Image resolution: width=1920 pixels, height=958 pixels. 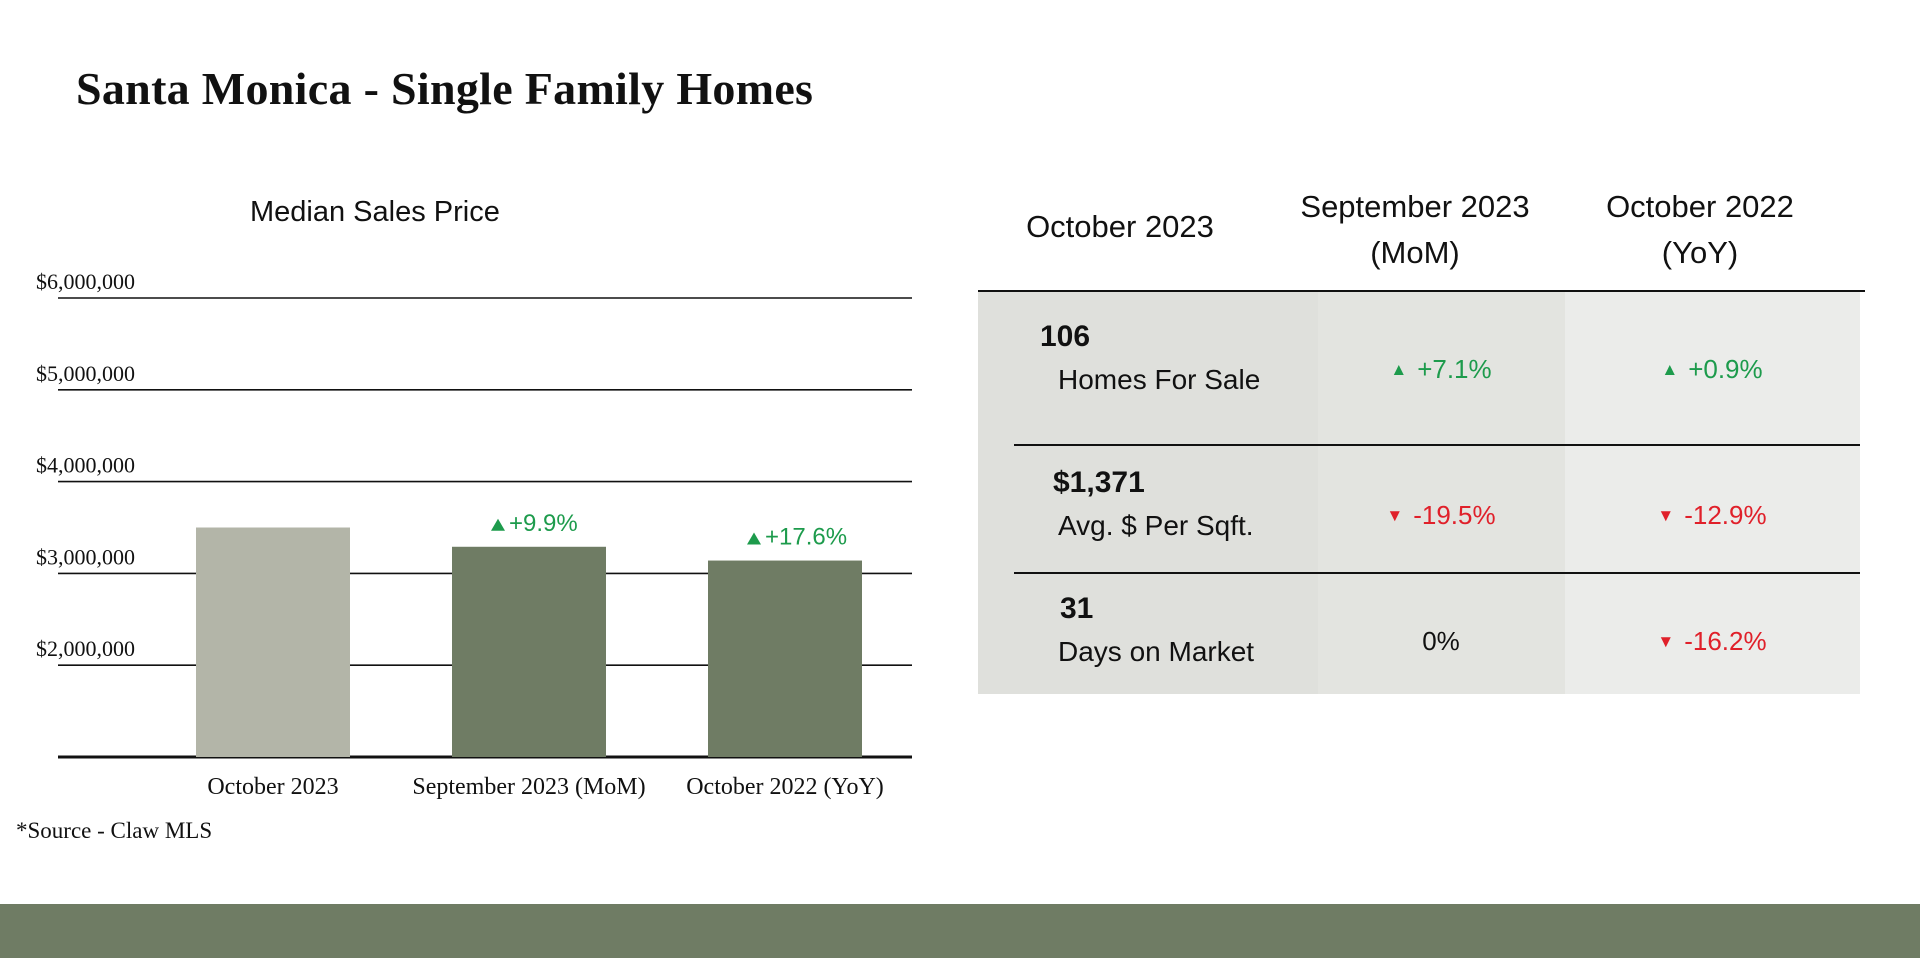 What do you see at coordinates (1159, 379) in the screenshot?
I see `metric-label: Homes For Sale` at bounding box center [1159, 379].